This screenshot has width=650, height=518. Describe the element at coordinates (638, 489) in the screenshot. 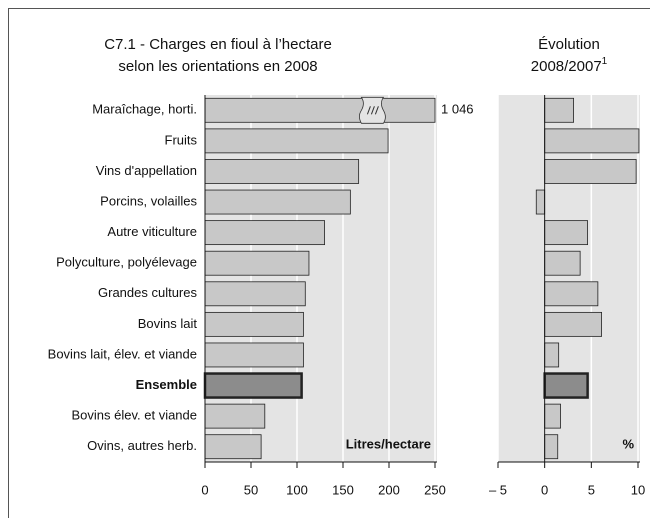

I see `x-tick-label: 10` at that location.